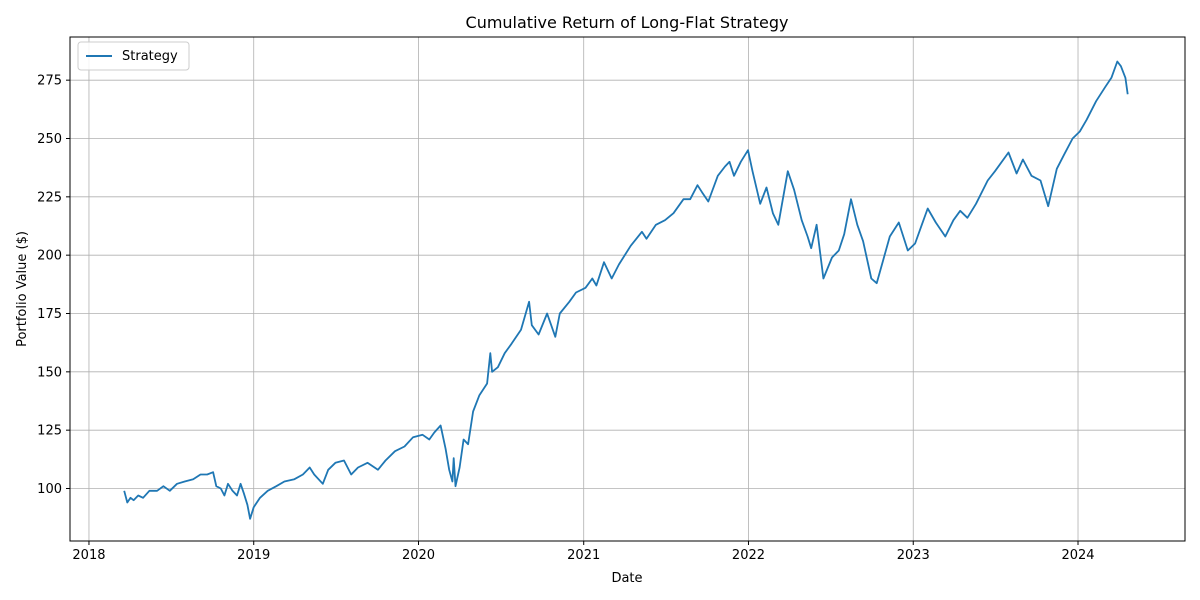 The image size is (1200, 600). What do you see at coordinates (150, 56) in the screenshot?
I see `legend-label: Strategy` at bounding box center [150, 56].